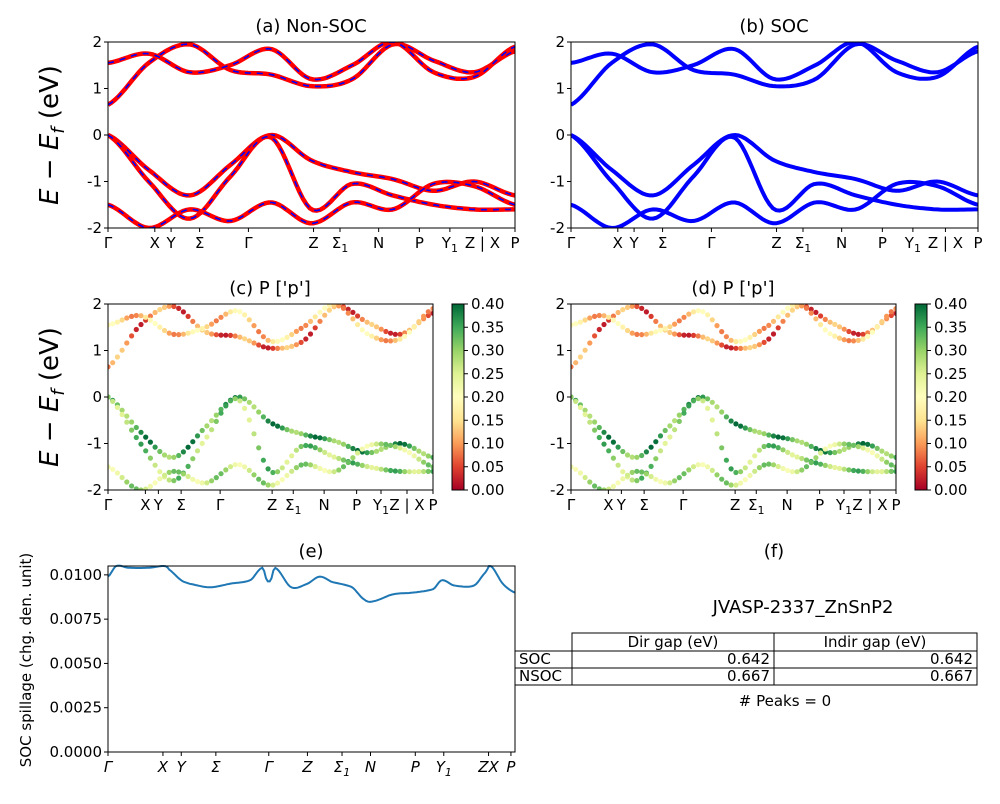 The width and height of the screenshot is (1000, 804). I want to click on subscript: 1, so click(848, 510).